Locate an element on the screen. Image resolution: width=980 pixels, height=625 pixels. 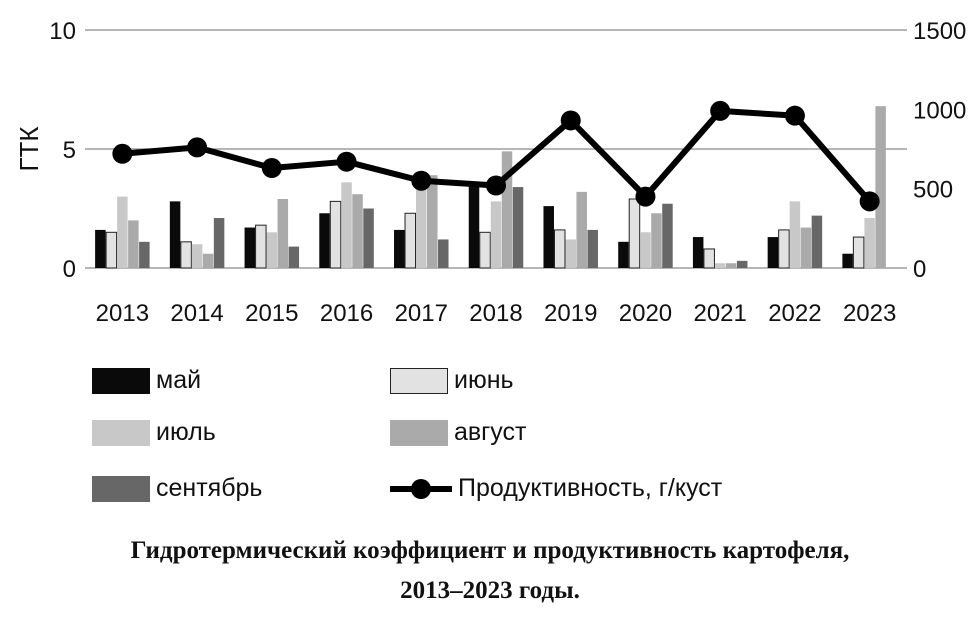
legend-item-july: июль is located at coordinates (154, 432).